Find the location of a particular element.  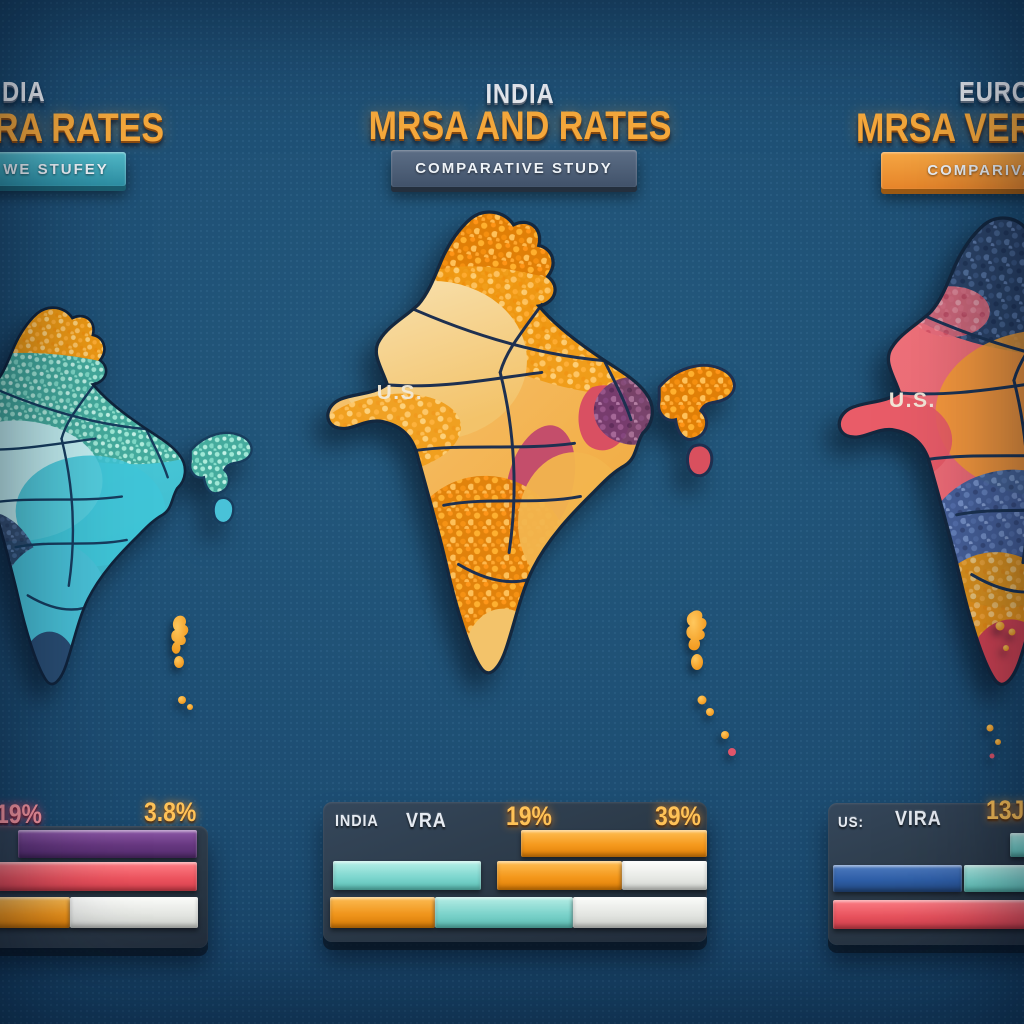

legend-right-pct1: 13J is located at coordinates (1005, 810).